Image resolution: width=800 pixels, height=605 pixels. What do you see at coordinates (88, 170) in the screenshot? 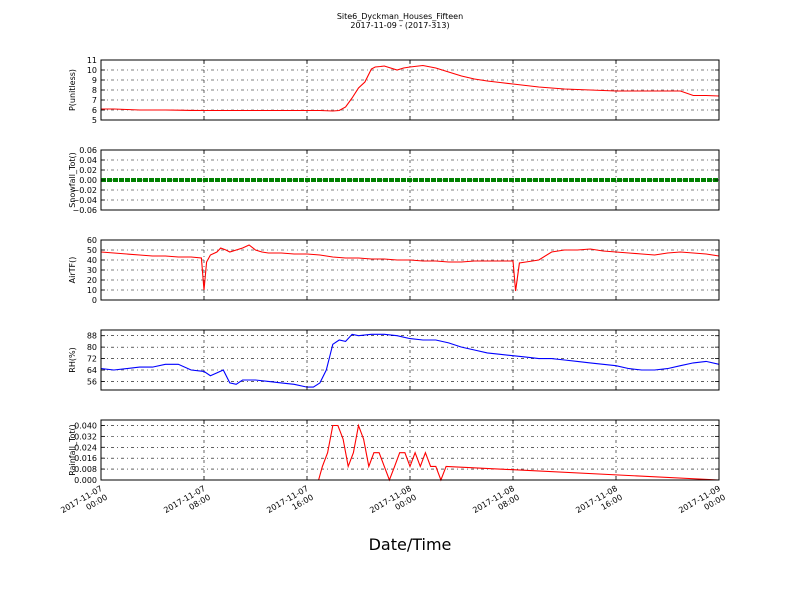
I see `ytick-label-1-4: 0.02` at bounding box center [88, 170].